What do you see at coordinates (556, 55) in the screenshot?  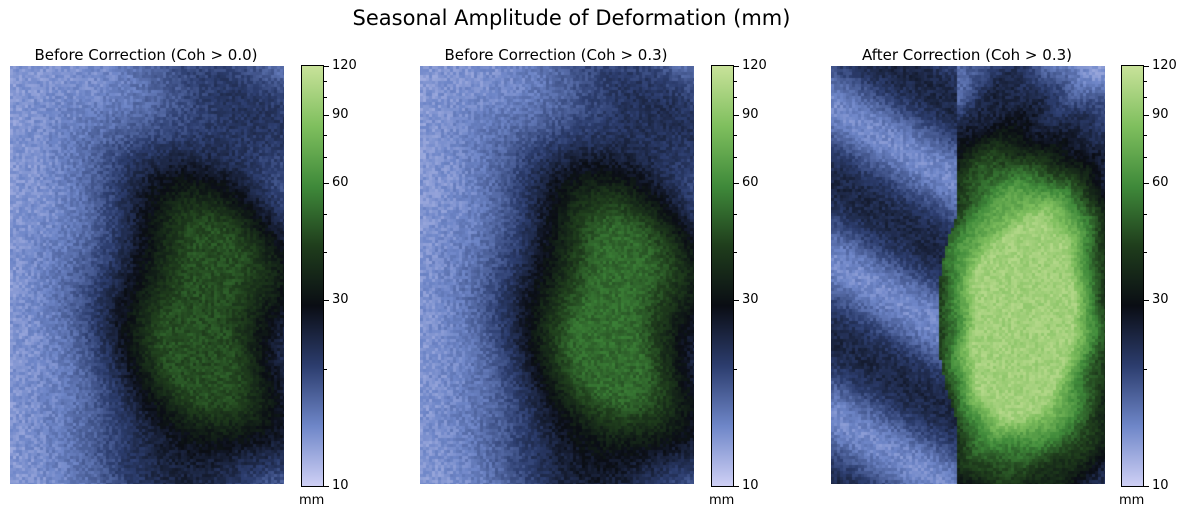 I see `panel-title-2: Before Correction (Coh > 0.3)` at bounding box center [556, 55].